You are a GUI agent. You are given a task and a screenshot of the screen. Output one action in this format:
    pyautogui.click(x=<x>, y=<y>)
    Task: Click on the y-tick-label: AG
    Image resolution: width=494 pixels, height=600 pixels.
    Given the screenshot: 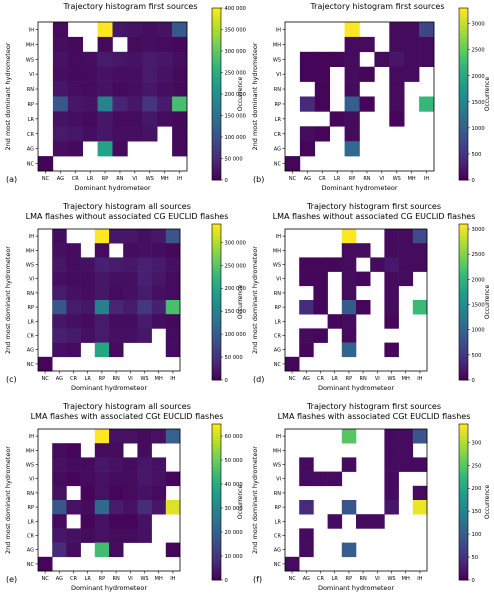 What is the action you would take?
    pyautogui.click(x=30, y=351)
    